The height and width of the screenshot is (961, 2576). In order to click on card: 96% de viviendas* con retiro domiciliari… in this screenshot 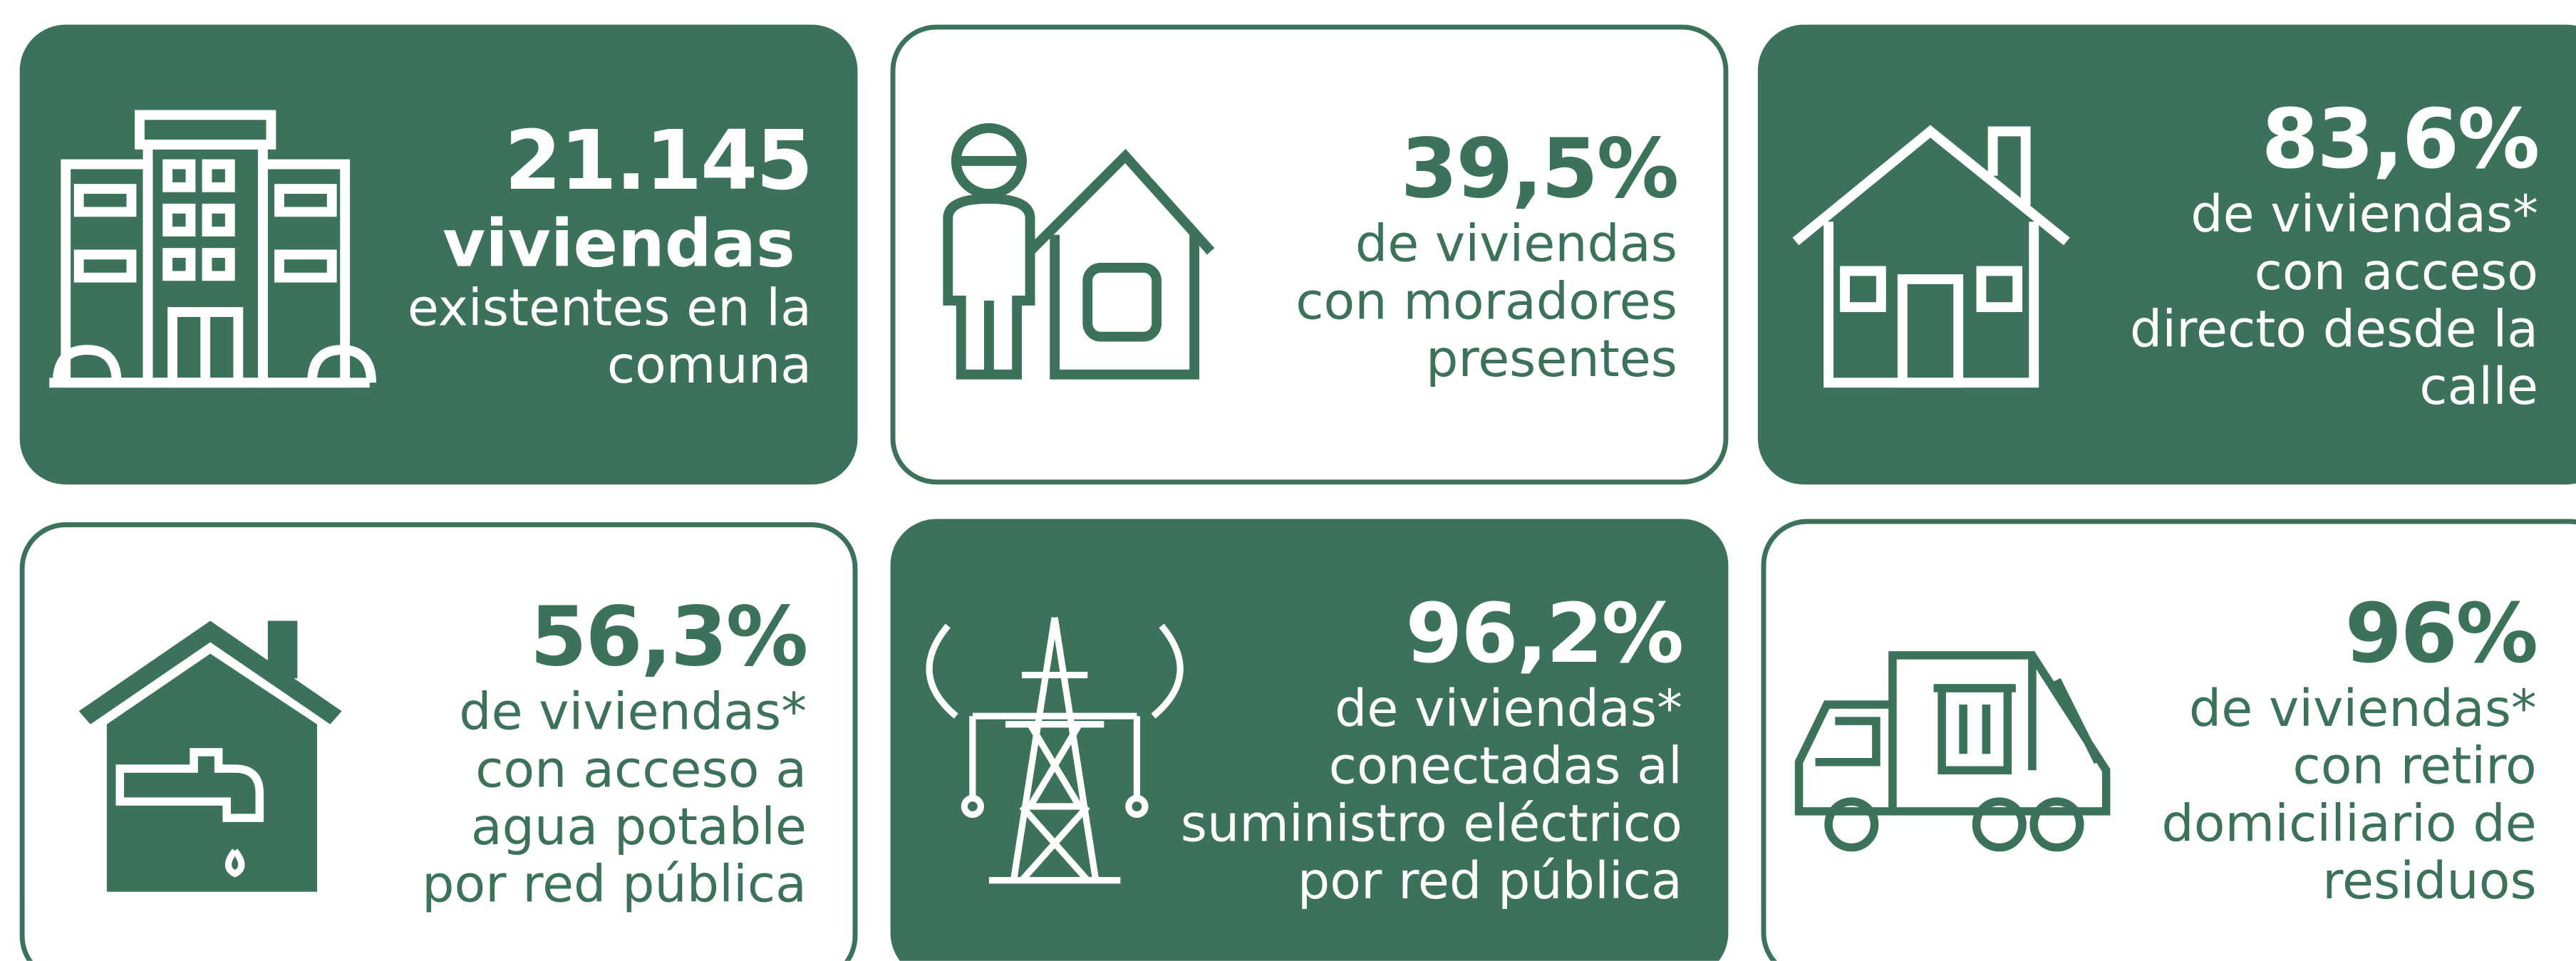, I will do `click(2168, 740)`.